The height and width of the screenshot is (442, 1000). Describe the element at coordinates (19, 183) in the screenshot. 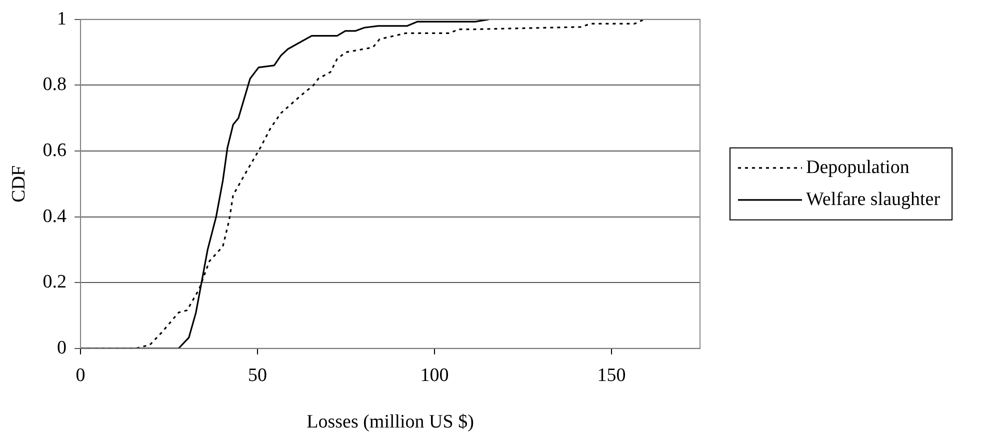

I see `y-axis-title: CDF` at that location.